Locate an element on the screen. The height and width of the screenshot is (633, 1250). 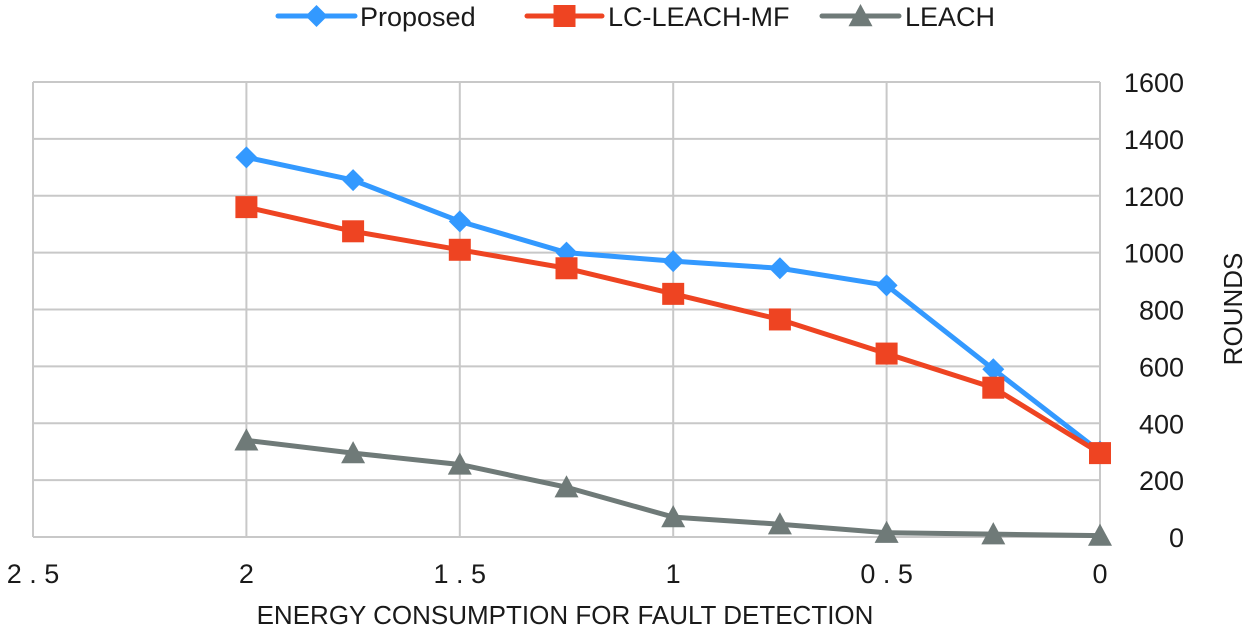
x-tick-label-1: 2 is located at coordinates (246, 574).